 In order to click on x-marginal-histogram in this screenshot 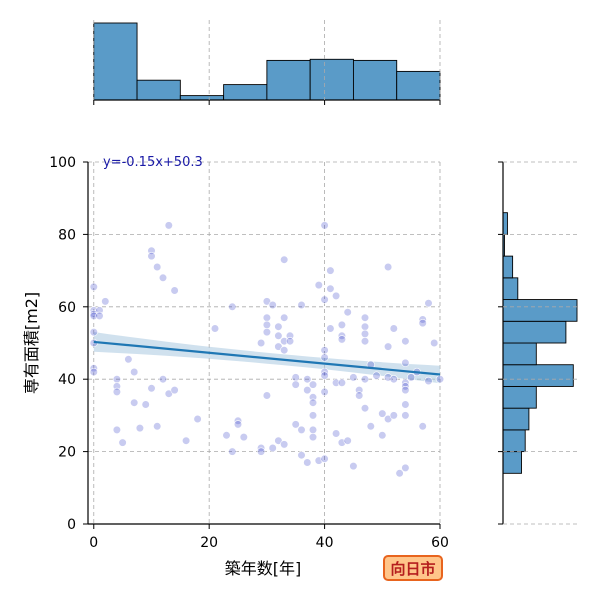, I will do `click(267, 62)`.